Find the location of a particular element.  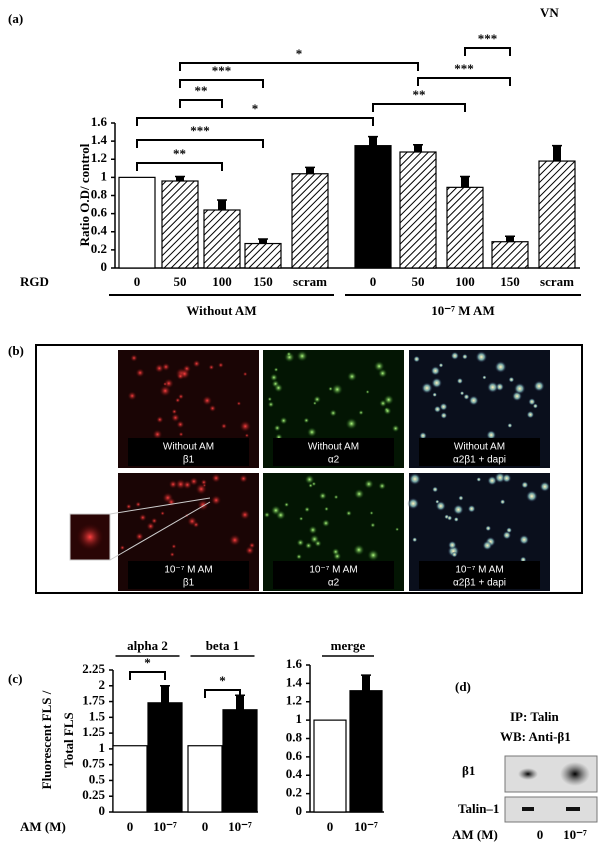

caption: 10⁻⁷ M AM is located at coordinates (333, 570).